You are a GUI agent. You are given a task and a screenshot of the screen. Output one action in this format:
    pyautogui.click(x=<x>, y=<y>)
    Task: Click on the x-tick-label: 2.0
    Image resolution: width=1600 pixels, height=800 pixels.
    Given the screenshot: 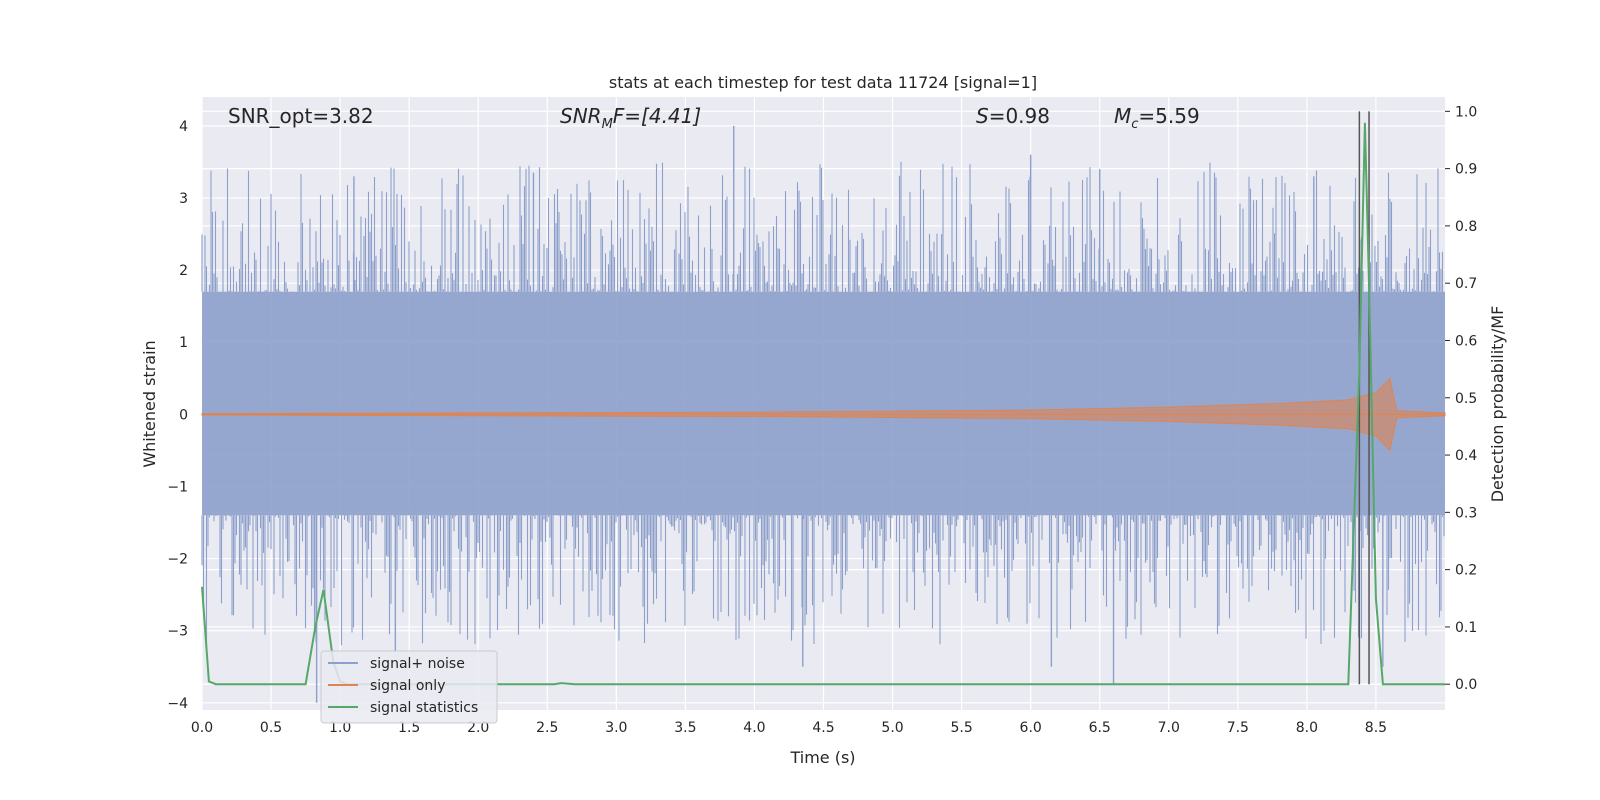 What is the action you would take?
    pyautogui.click(x=478, y=728)
    